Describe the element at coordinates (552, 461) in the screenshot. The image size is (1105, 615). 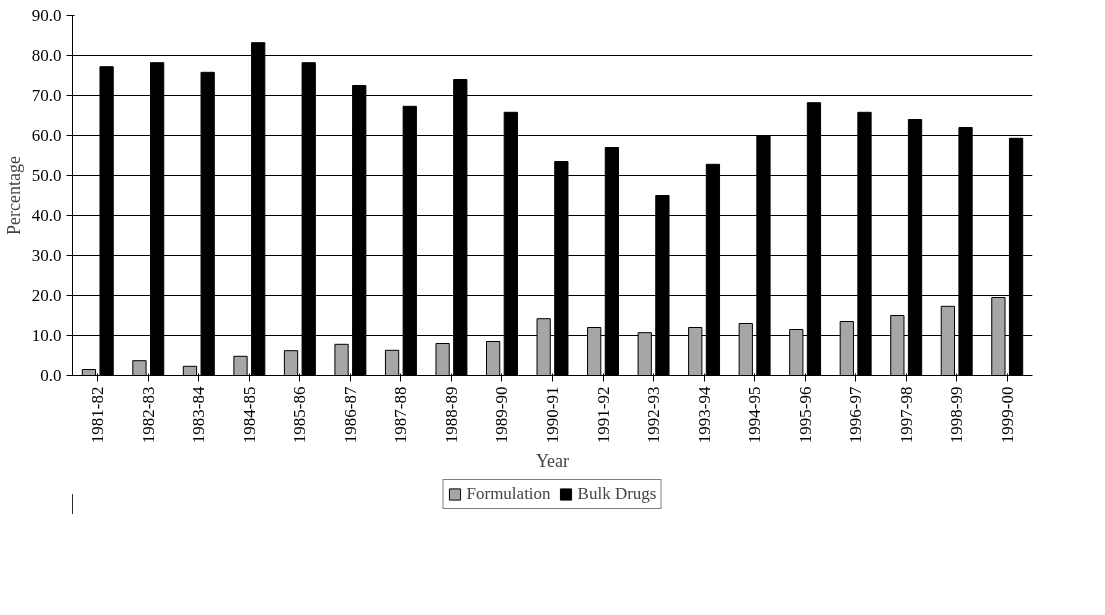
I see `x-axis-title: Year` at that location.